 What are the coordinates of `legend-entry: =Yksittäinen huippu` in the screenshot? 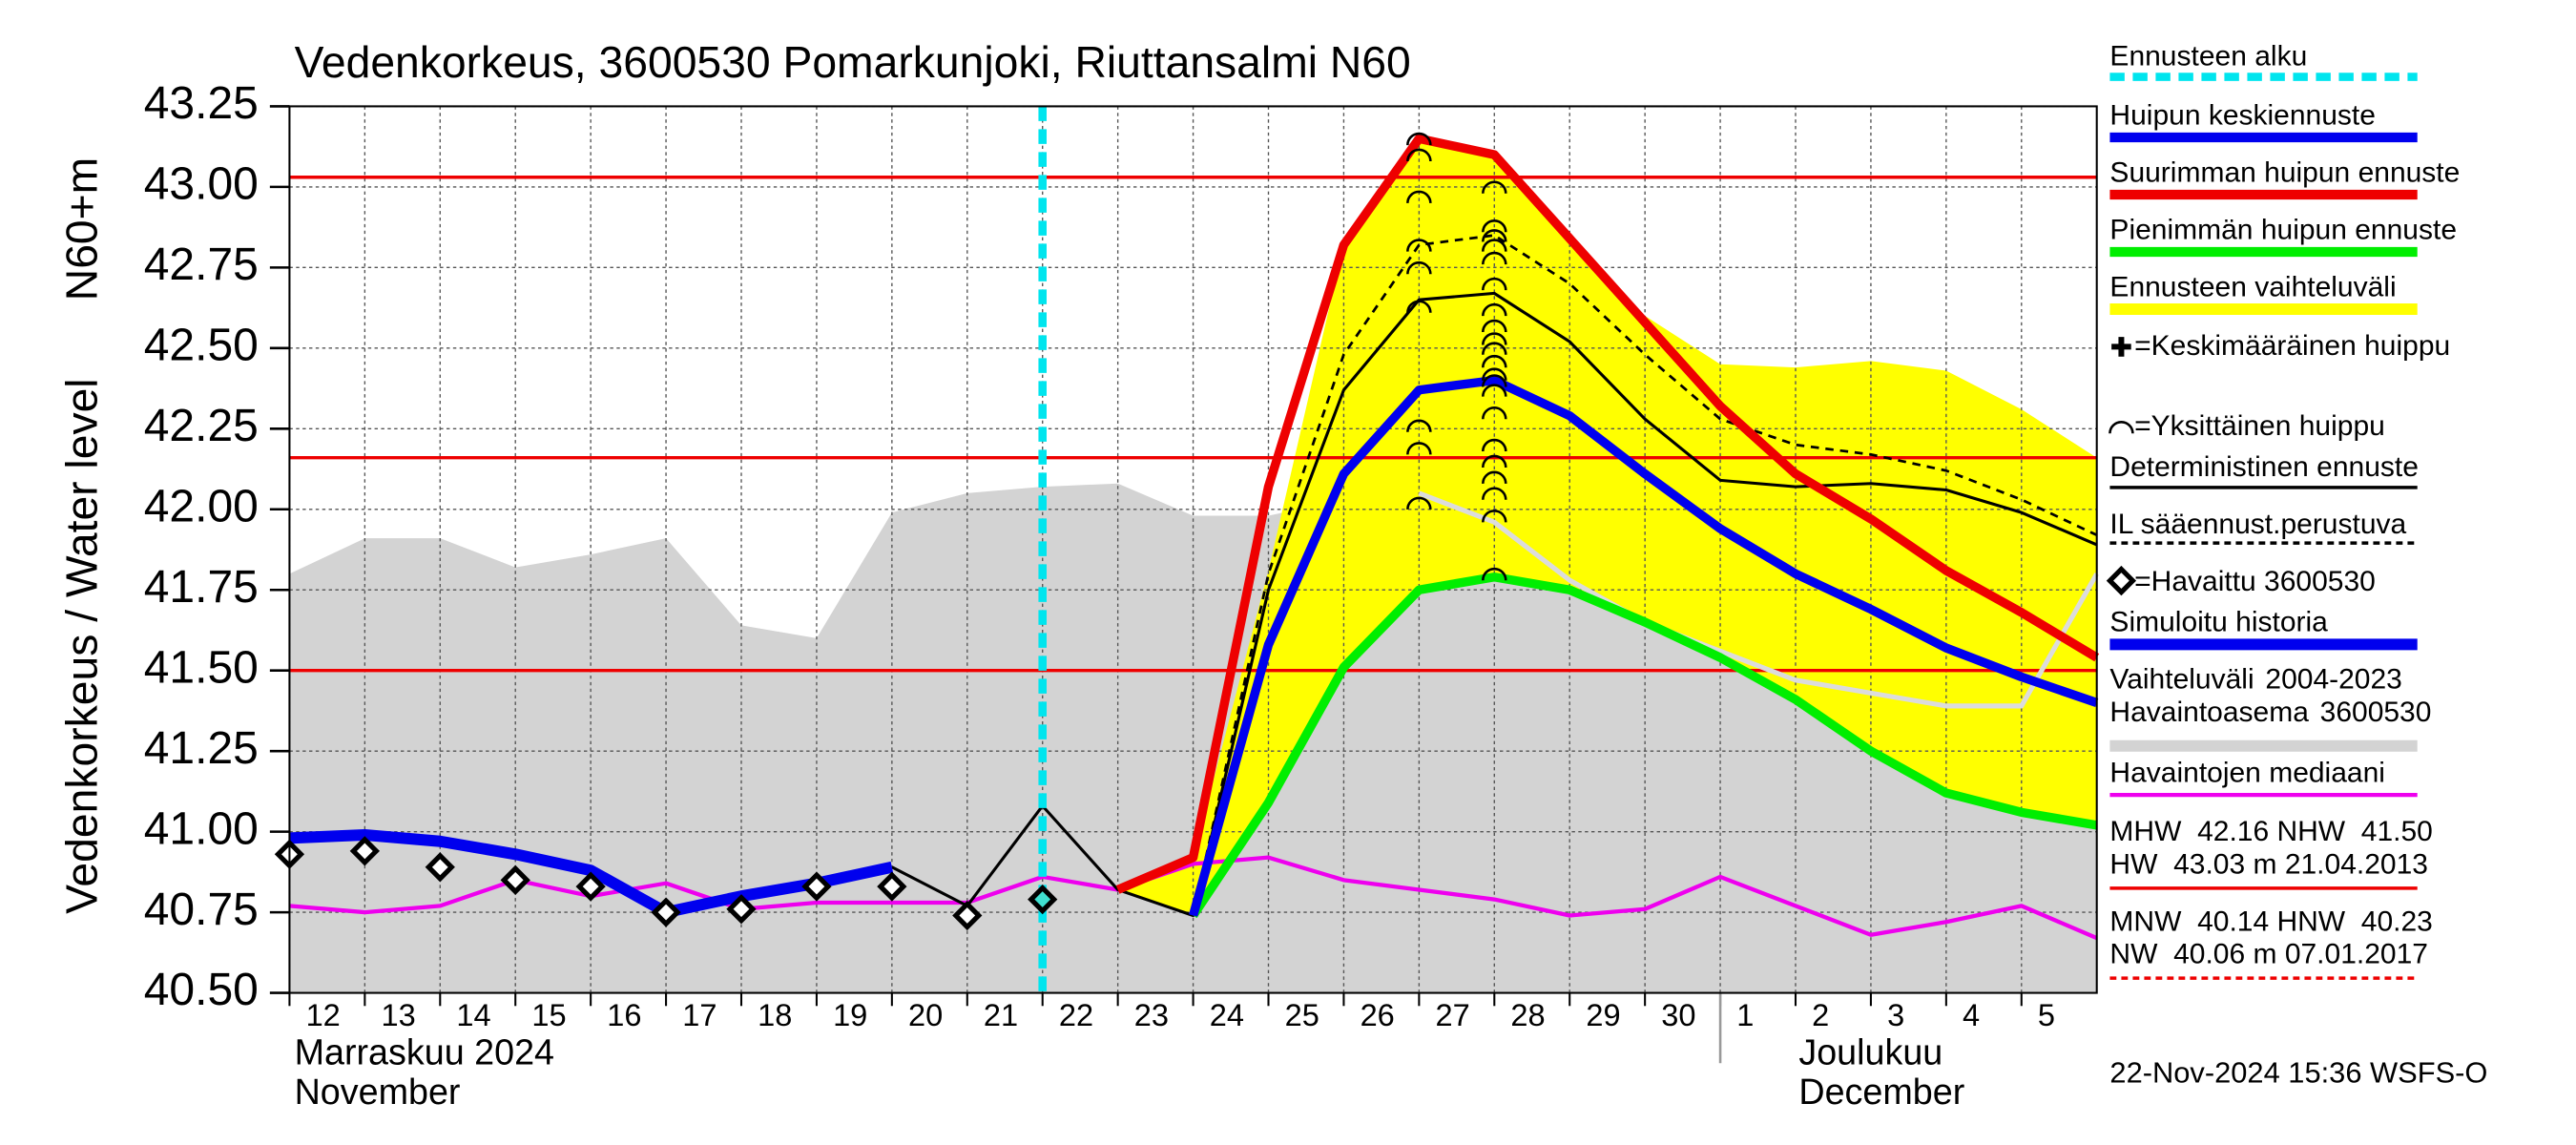 It's located at (2259, 425).